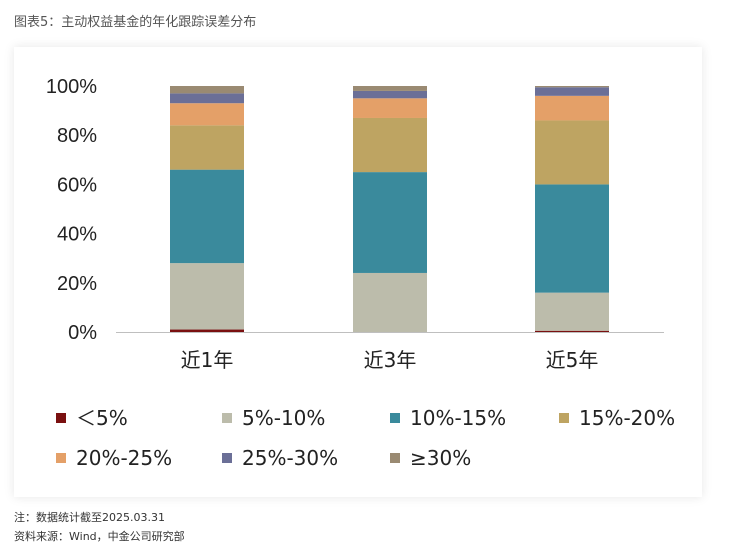 The width and height of the screenshot is (747, 554). Describe the element at coordinates (77, 136) in the screenshot. I see `y-tick-label: 80%` at that location.